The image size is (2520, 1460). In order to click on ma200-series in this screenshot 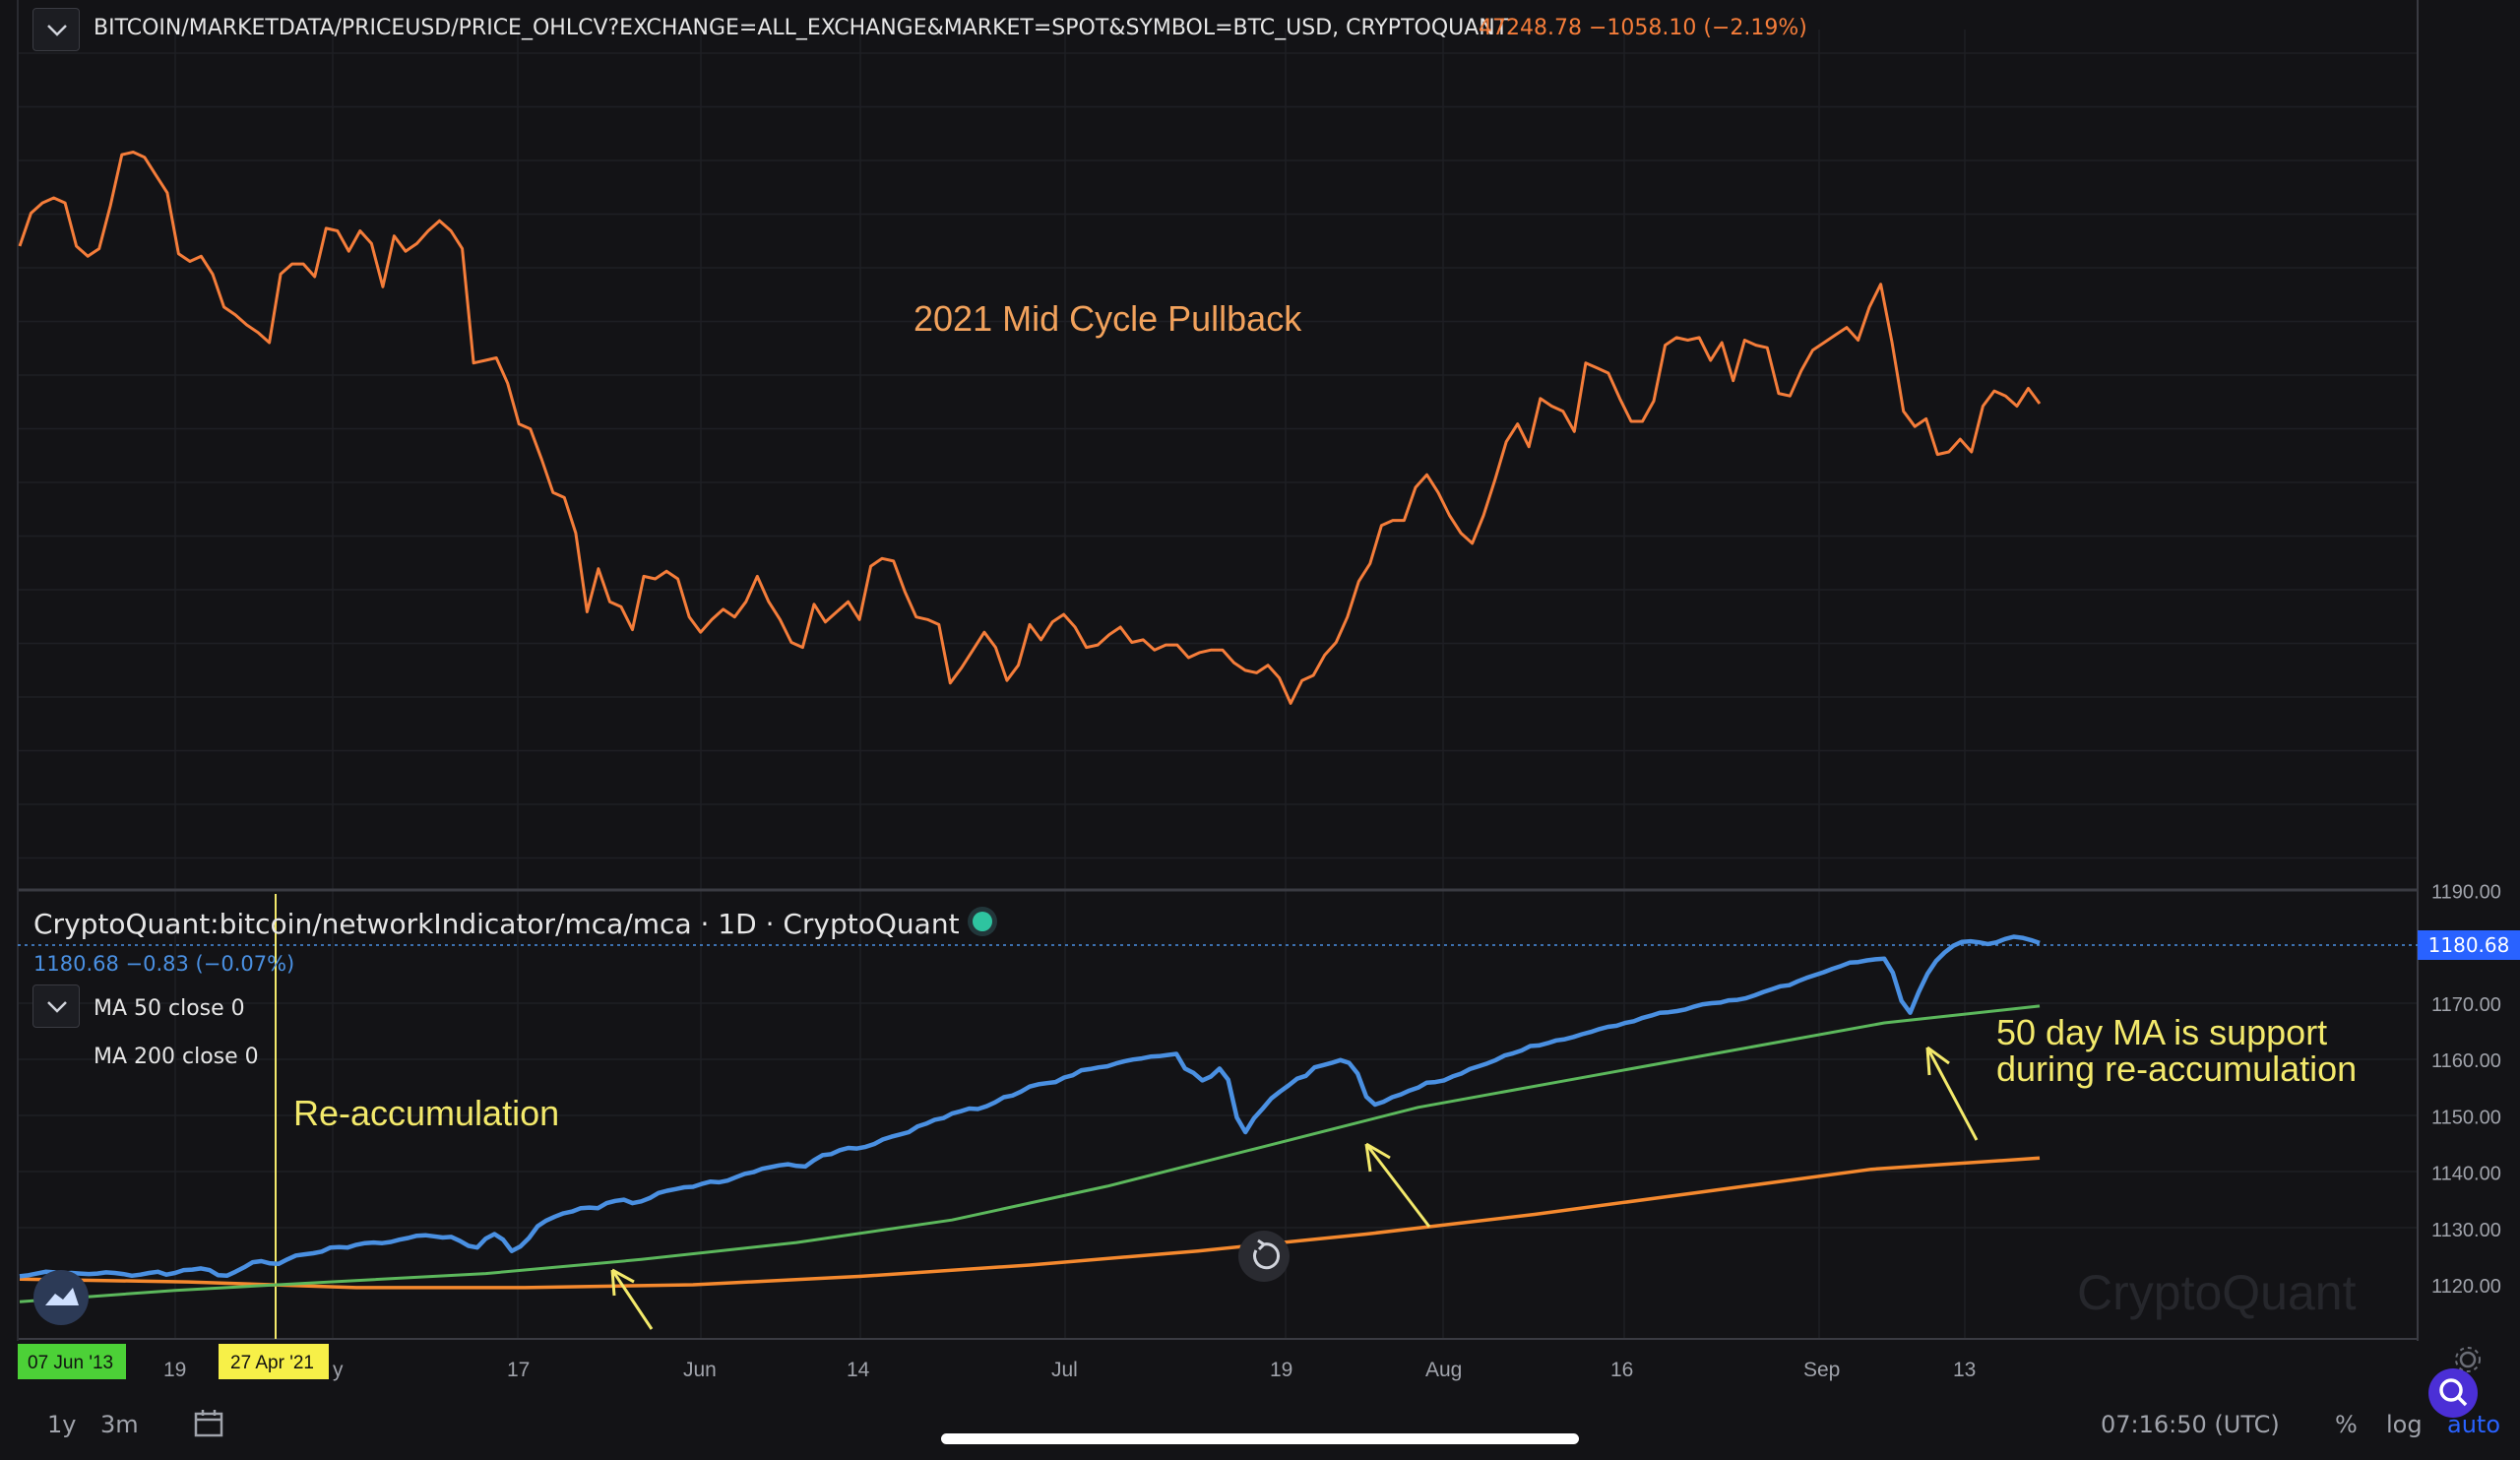, I will do `click(1030, 1223)`.